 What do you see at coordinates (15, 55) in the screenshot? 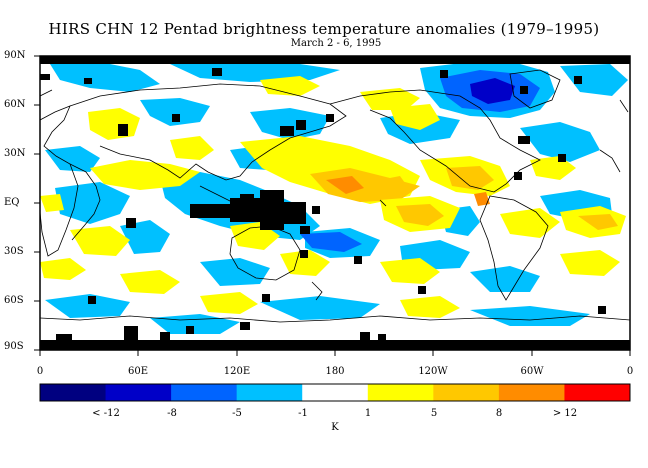
I see `lat-label-90n: 90N` at bounding box center [15, 55].